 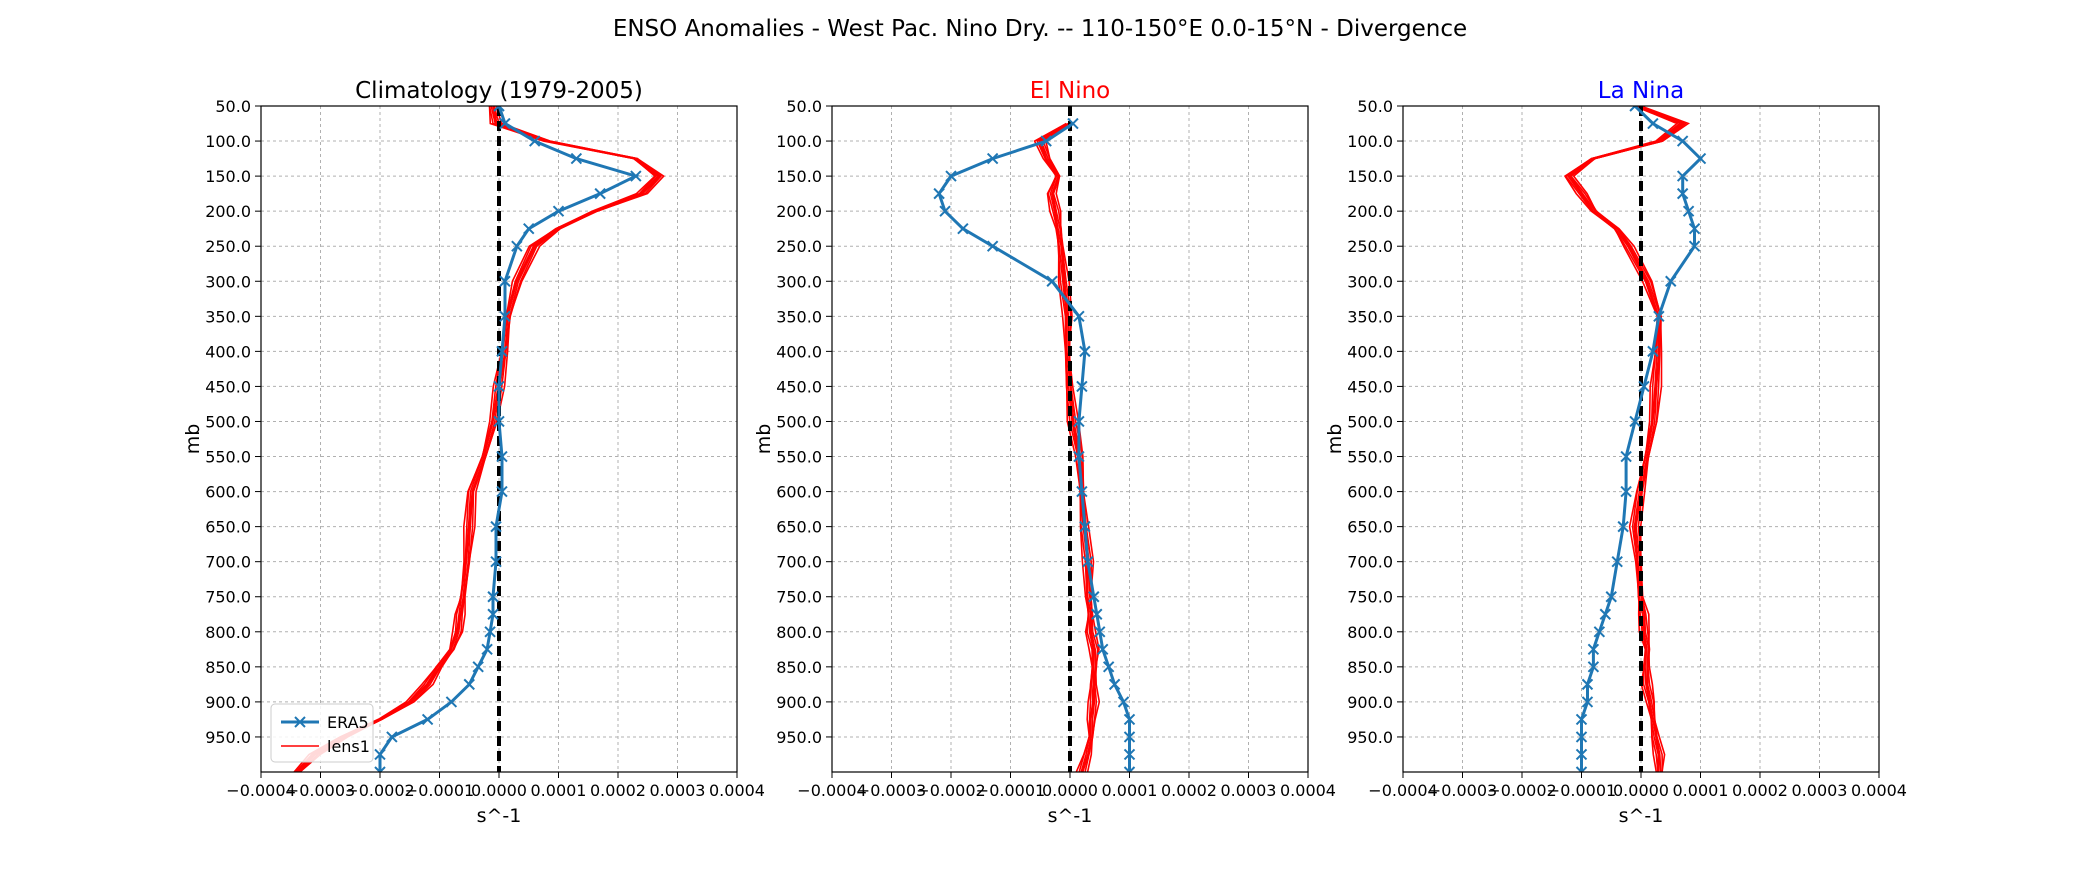 What do you see at coordinates (799, 597) in the screenshot?
I see `y-tick-label: 750.0` at bounding box center [799, 597].